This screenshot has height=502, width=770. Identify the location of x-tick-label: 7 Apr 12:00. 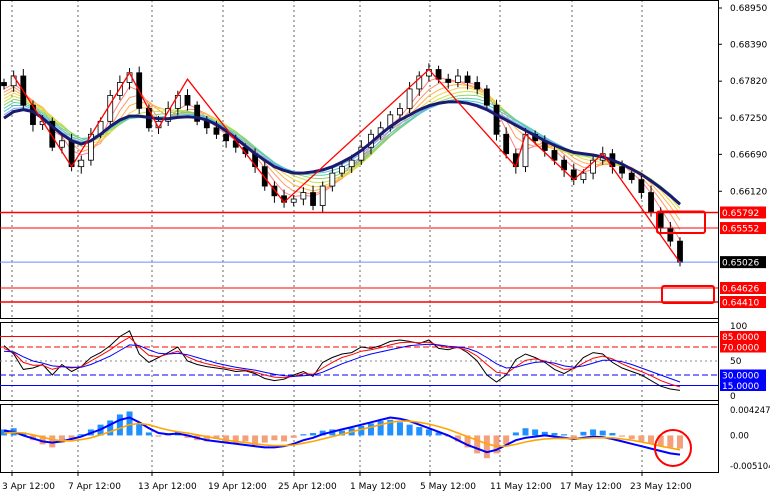
(94, 487).